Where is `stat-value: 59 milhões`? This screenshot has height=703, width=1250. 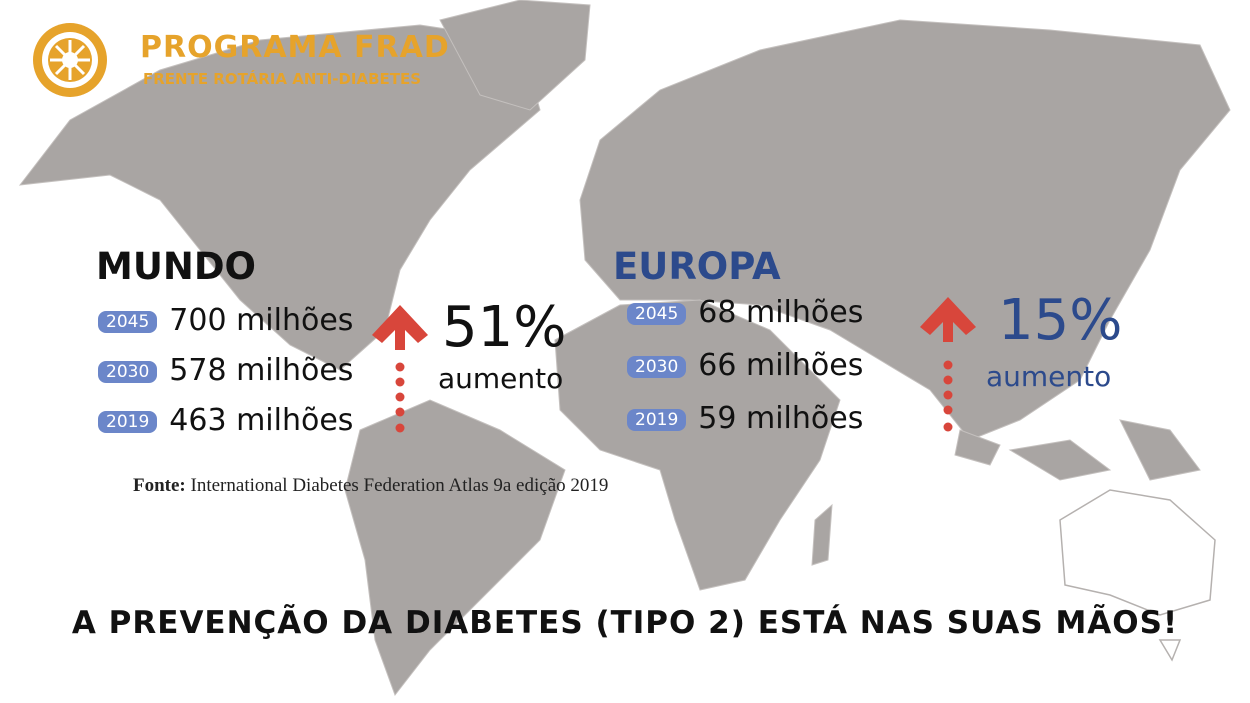
stat-value: 59 milhões is located at coordinates (781, 418).